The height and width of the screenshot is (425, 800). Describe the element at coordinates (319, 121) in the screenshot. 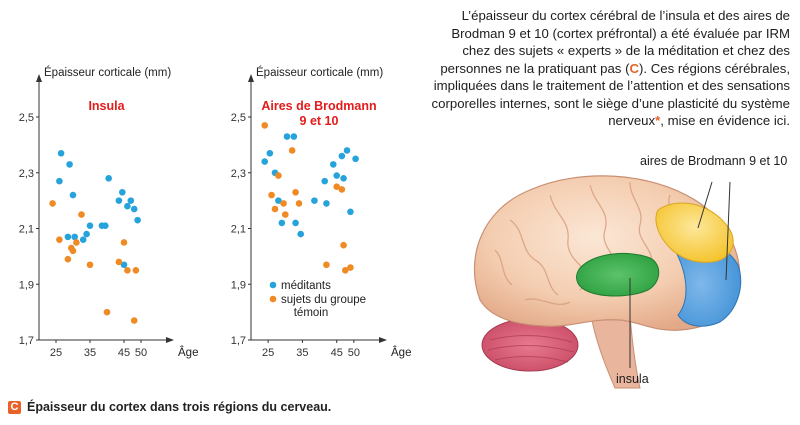

I see `chart-2-title: 9 et 10` at that location.